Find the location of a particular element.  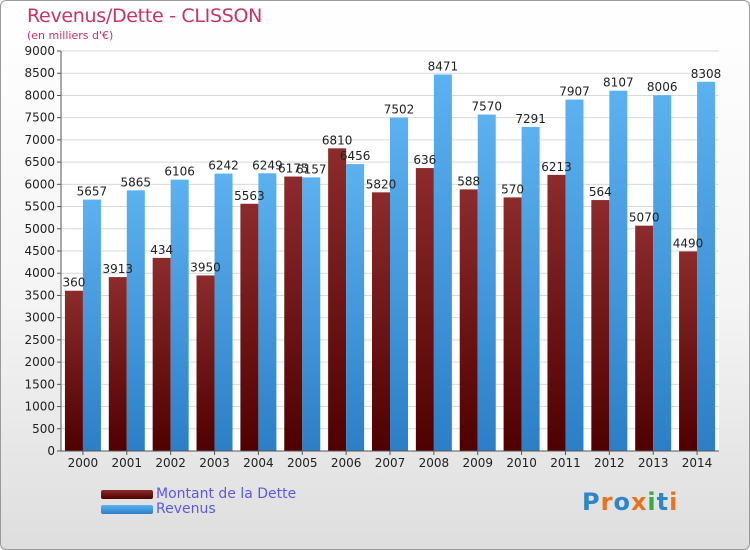

y-tick-label: 7000 is located at coordinates (39, 140).